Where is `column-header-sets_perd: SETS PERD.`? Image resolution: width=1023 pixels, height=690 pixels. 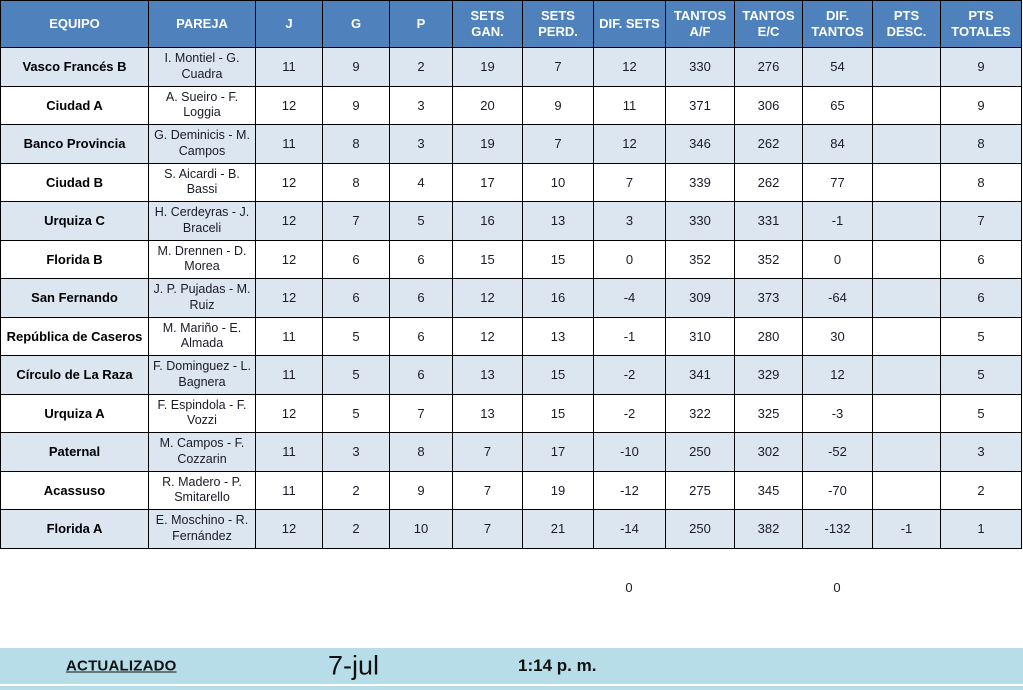
column-header-sets_perd: SETS PERD. is located at coordinates (558, 24).